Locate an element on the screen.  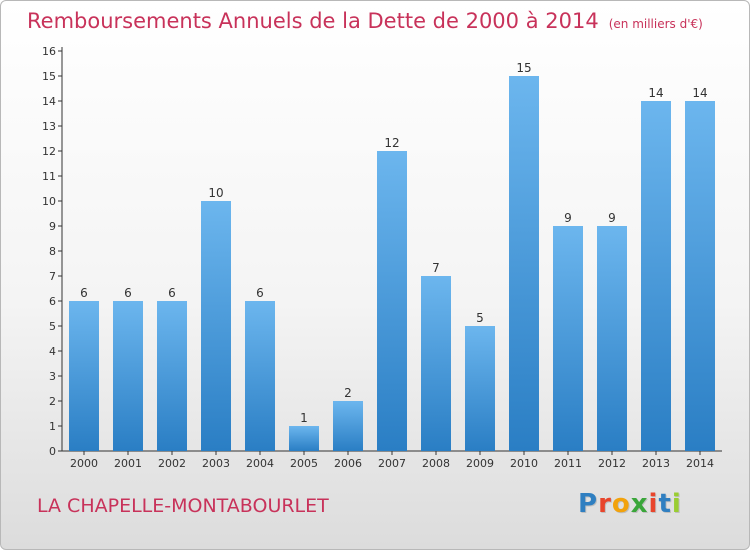
data-label: 10 is located at coordinates (215, 193).